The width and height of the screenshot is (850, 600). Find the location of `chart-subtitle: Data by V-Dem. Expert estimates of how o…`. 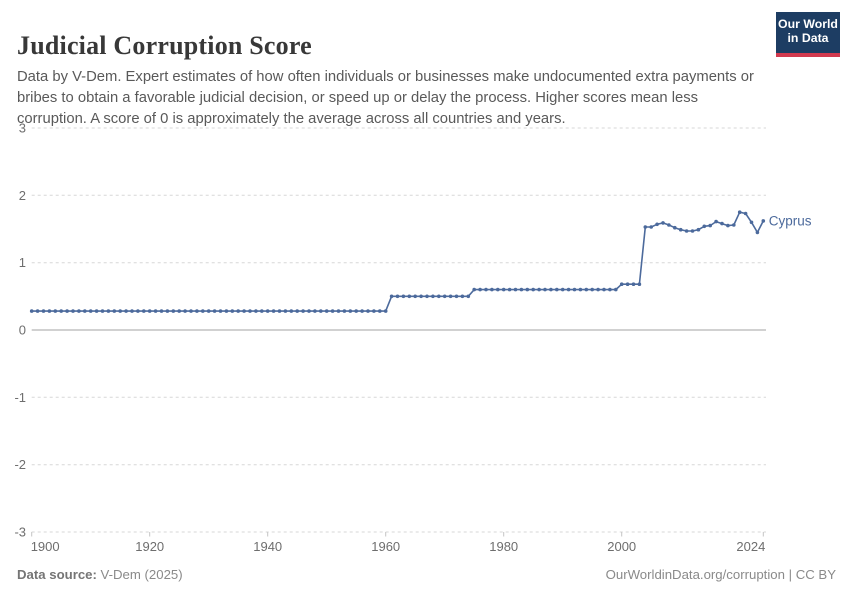

chart-subtitle: Data by V-Dem. Expert estimates of how o… is located at coordinates (385, 97).